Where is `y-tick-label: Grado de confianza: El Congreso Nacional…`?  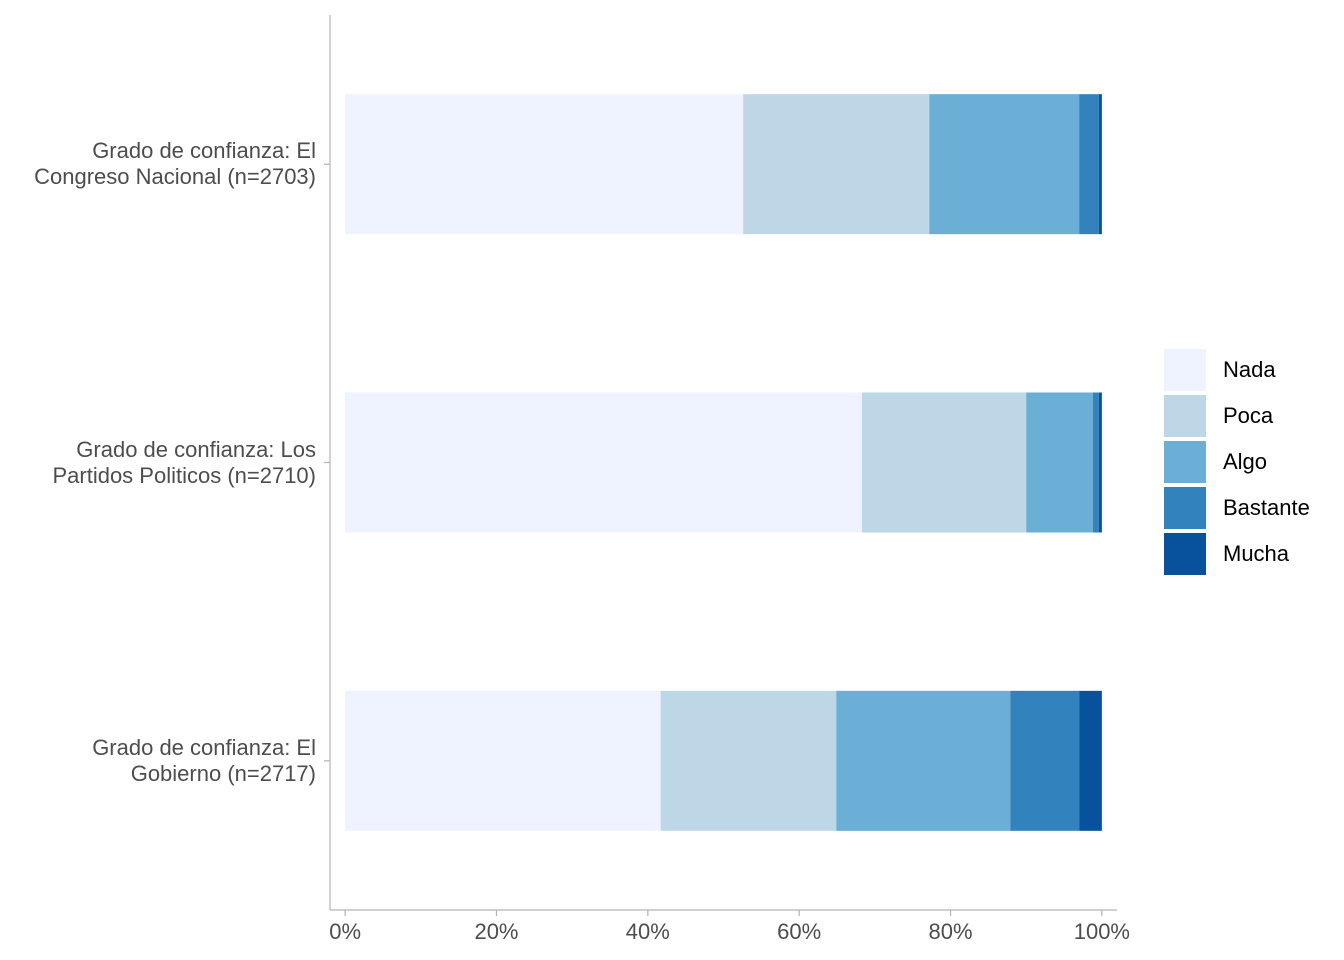
y-tick-label: Grado de confianza: El Congreso Nacional… is located at coordinates (175, 164).